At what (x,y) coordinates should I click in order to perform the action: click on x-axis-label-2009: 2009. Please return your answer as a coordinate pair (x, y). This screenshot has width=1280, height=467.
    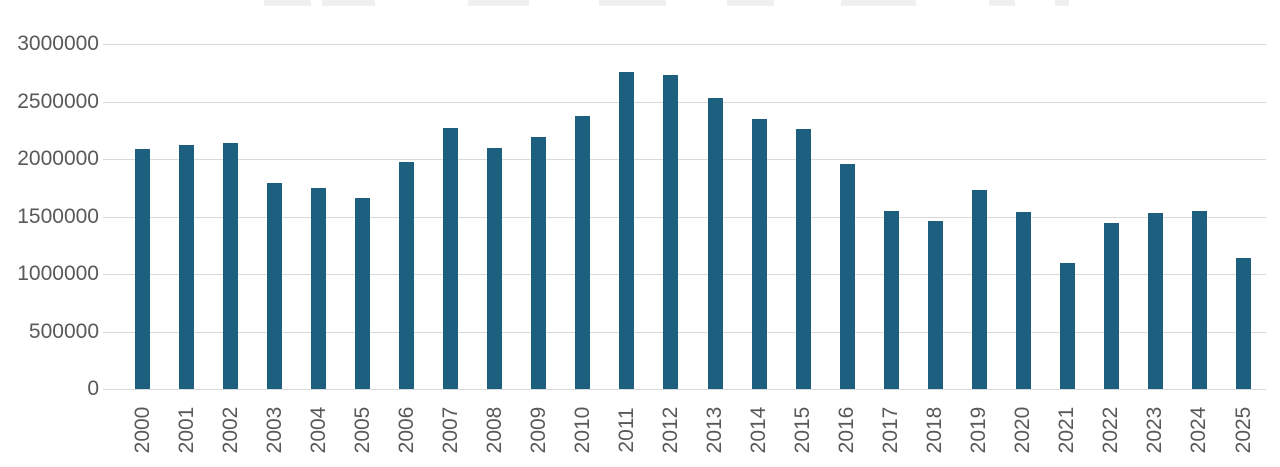
    Looking at the image, I should click on (538, 430).